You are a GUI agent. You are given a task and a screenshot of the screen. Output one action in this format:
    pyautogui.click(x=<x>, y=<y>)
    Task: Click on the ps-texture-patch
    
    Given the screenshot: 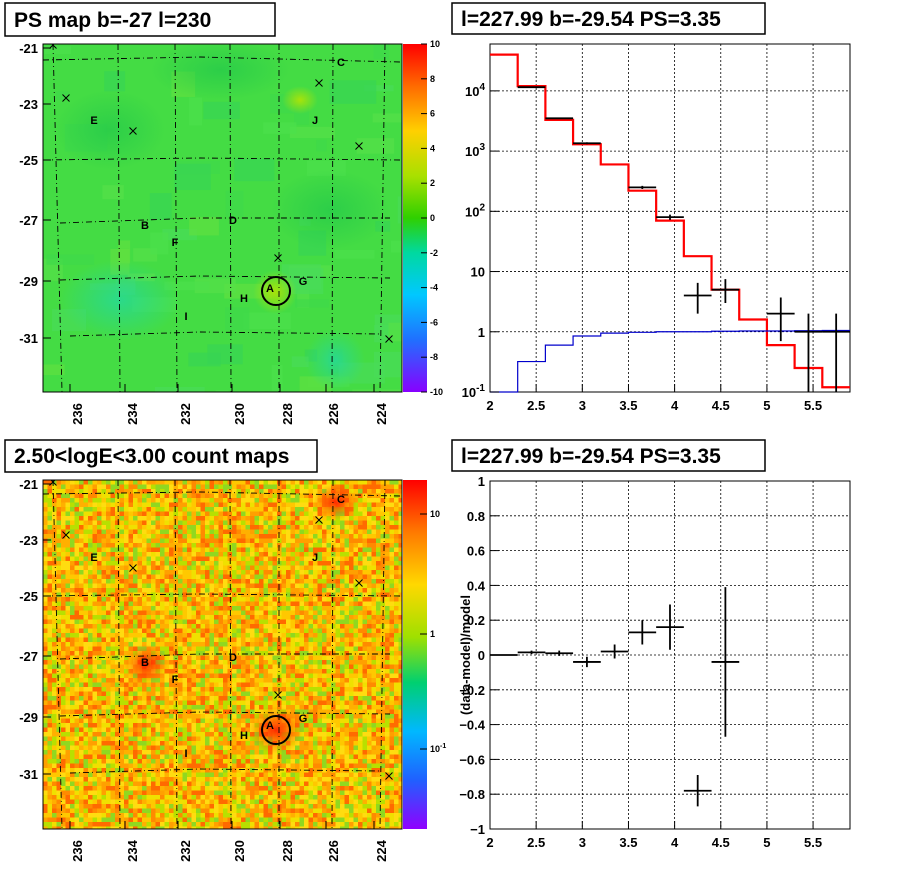 What is the action you would take?
    pyautogui.click(x=54, y=370)
    